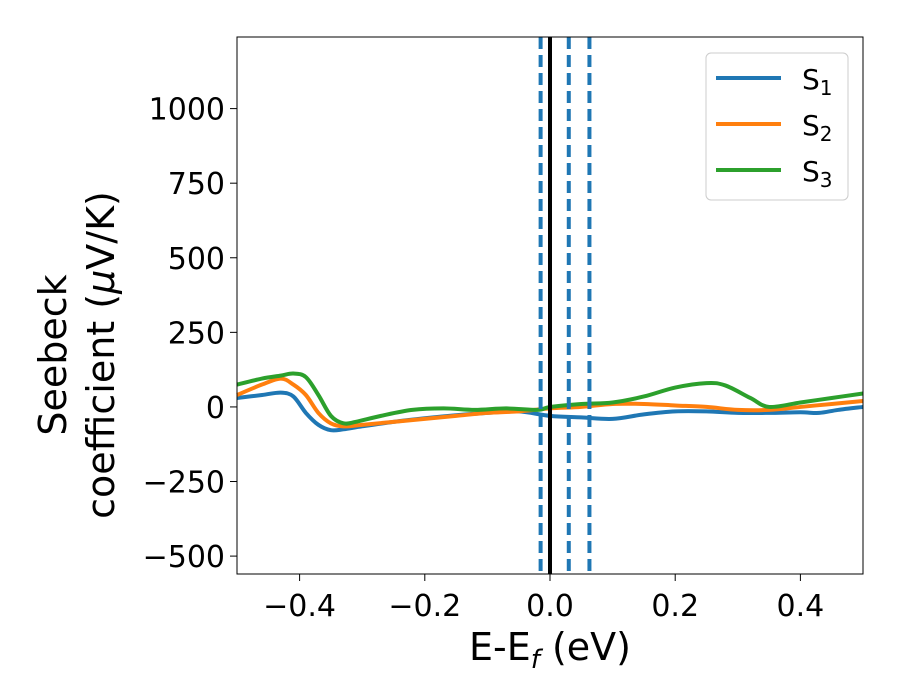 Image resolution: width=900 pixels, height=700 pixels. I want to click on series-lines, so click(550, 402).